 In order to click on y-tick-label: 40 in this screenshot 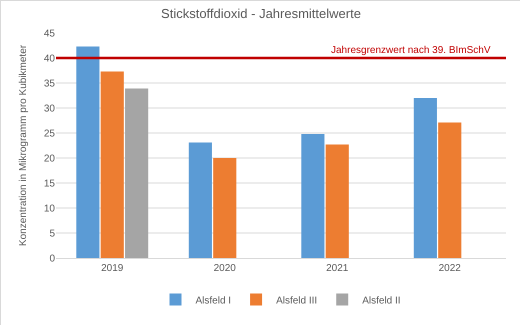, I will do `click(50, 59)`.